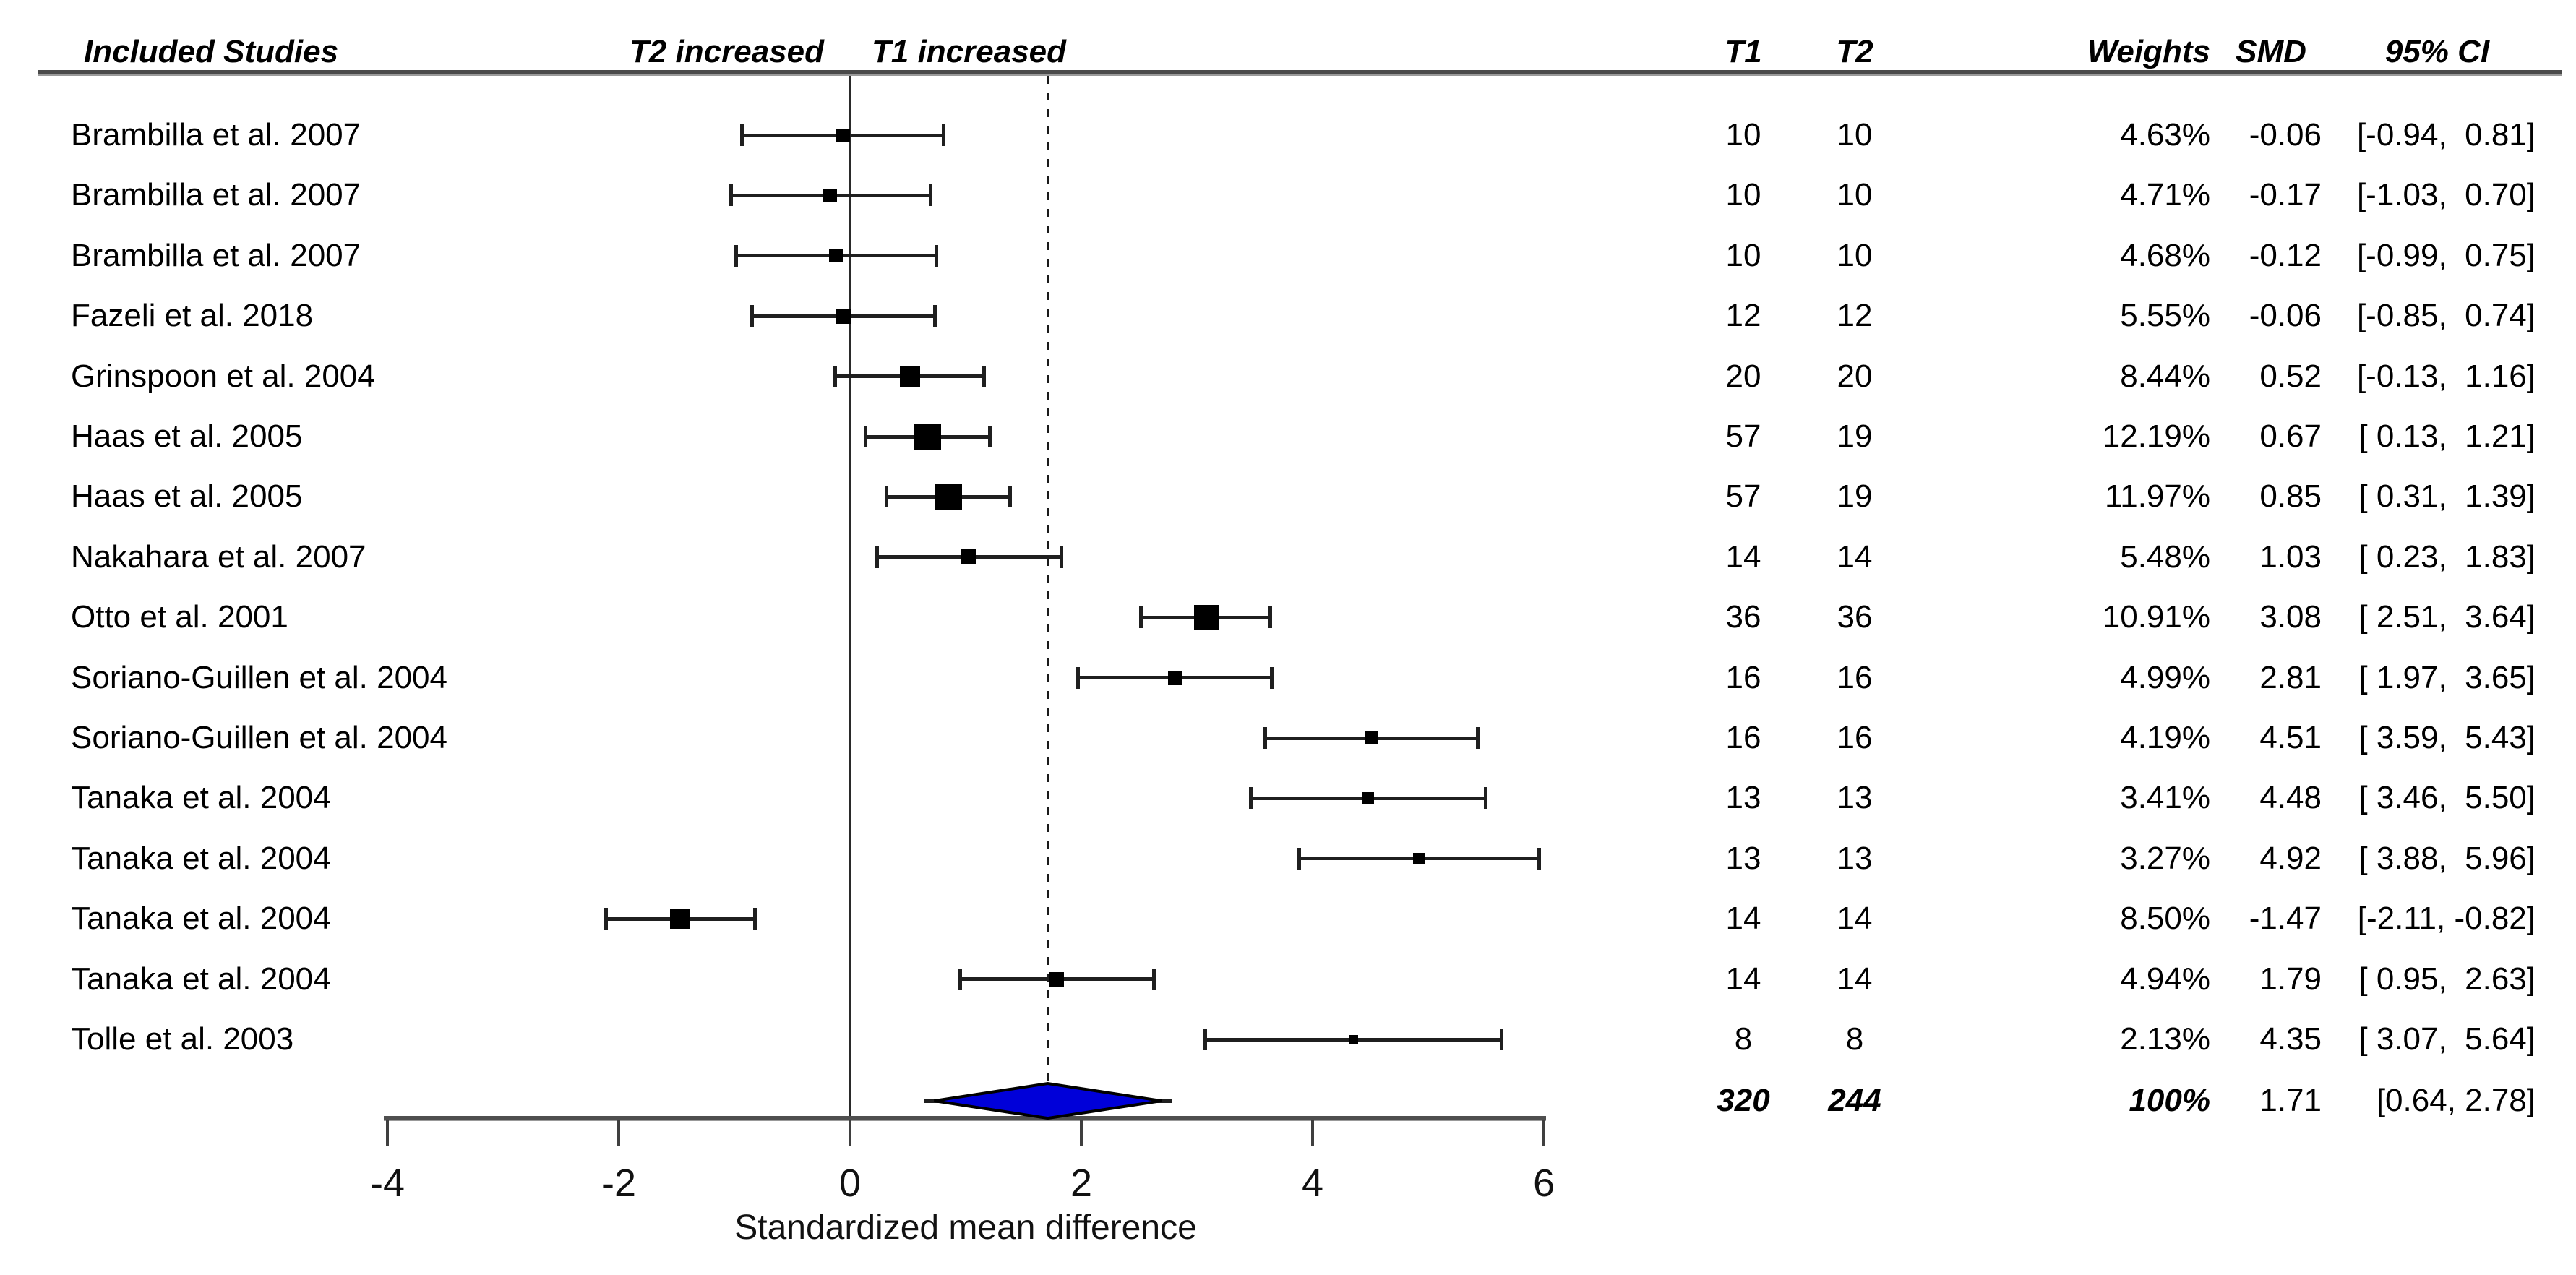 The width and height of the screenshot is (2576, 1275). What do you see at coordinates (2157, 496) in the screenshot?
I see `study-weight: 11.97%` at bounding box center [2157, 496].